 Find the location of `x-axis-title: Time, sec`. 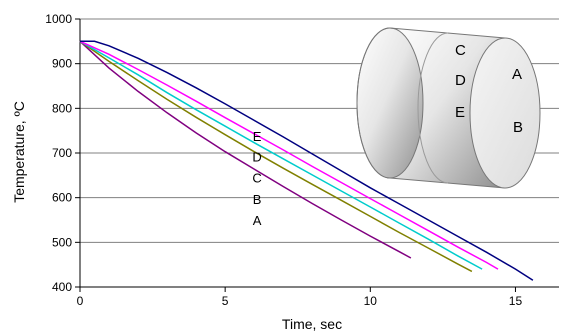

x-axis-title: Time, sec is located at coordinates (312, 324).